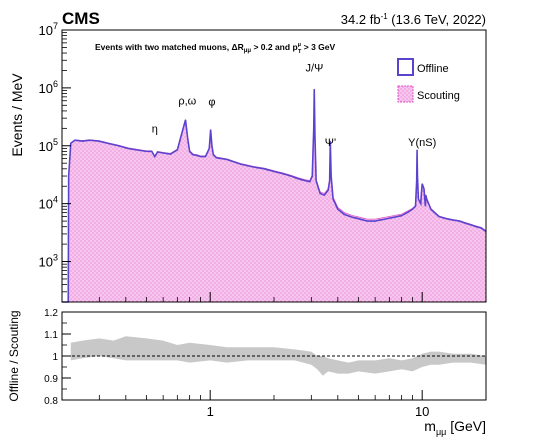 This screenshot has height=439, width=540. I want to click on x-tick-label: 1, so click(210, 411).